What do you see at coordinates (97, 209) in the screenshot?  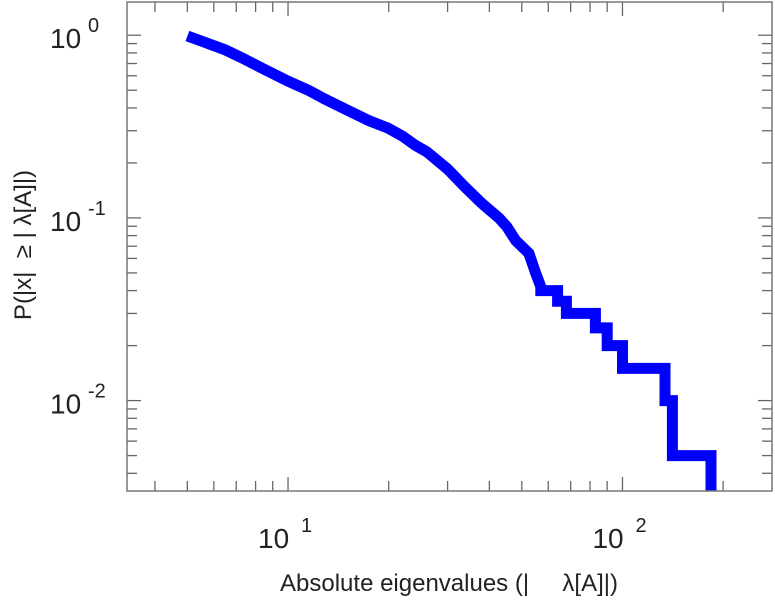 I see `y-tick-label-exponent: -1` at bounding box center [97, 209].